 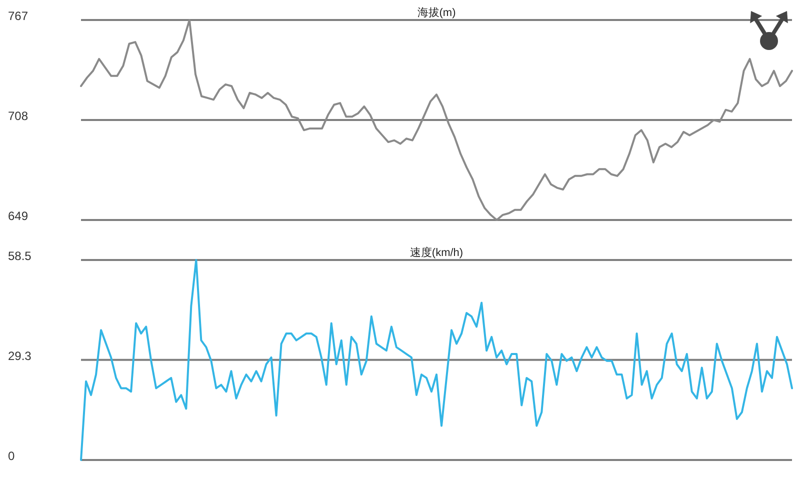 I want to click on y-tick-label: 708, so click(x=18, y=116).